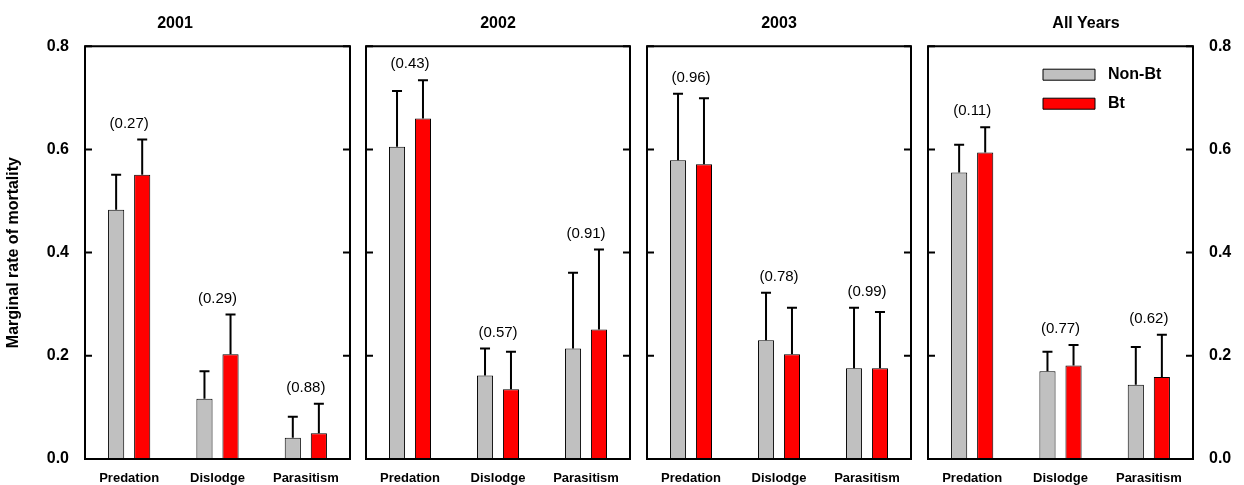  Describe the element at coordinates (175, 23) in the screenshot. I see `chart-title: 2001` at that location.